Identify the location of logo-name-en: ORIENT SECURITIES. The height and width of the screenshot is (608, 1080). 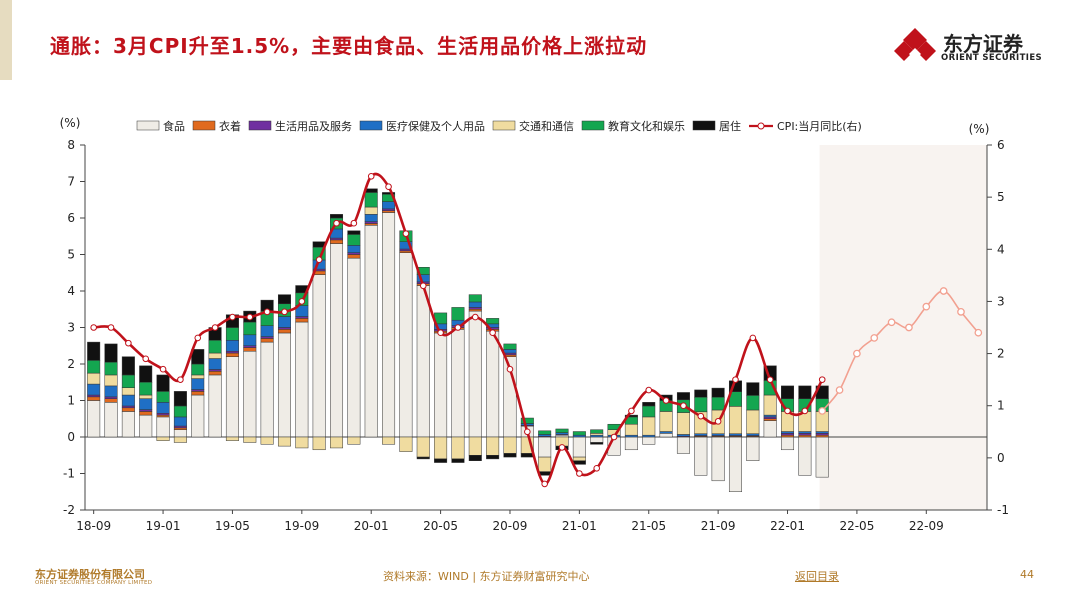
(992, 58).